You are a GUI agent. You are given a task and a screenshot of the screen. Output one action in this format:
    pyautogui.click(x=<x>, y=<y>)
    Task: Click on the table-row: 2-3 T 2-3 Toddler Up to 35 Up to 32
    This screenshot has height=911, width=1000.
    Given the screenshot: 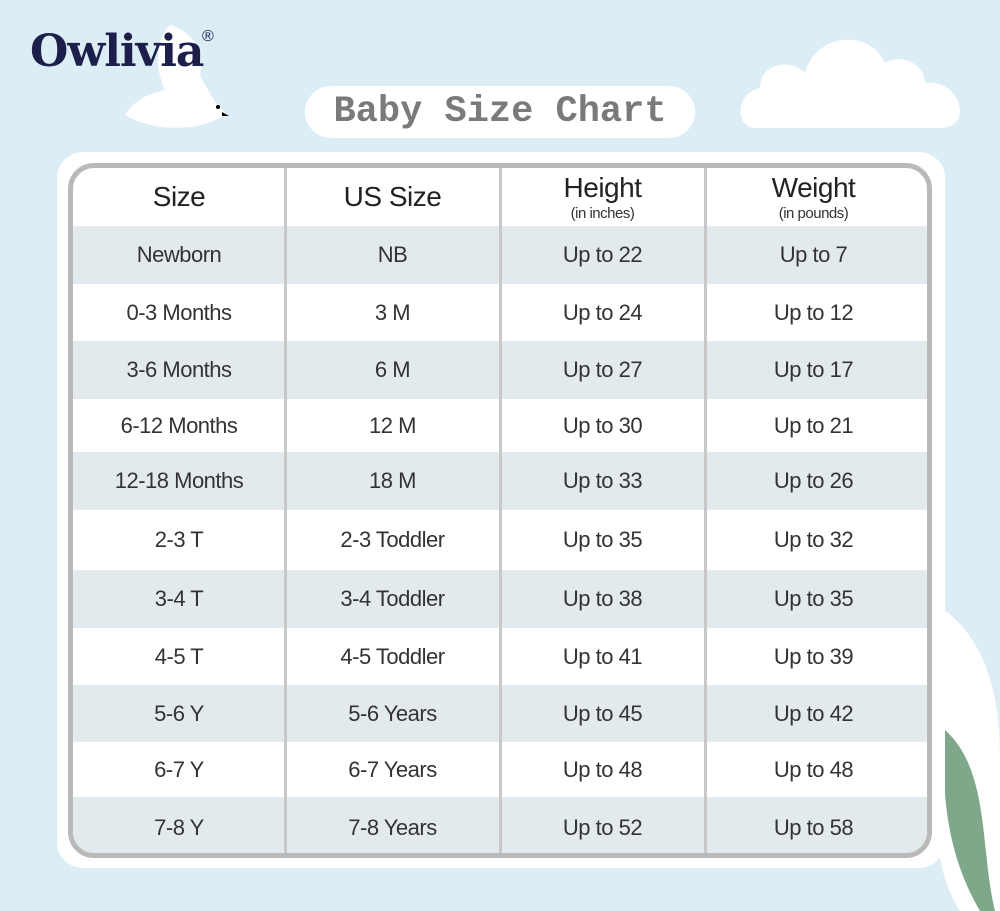 What is the action you would take?
    pyautogui.click(x=500, y=540)
    